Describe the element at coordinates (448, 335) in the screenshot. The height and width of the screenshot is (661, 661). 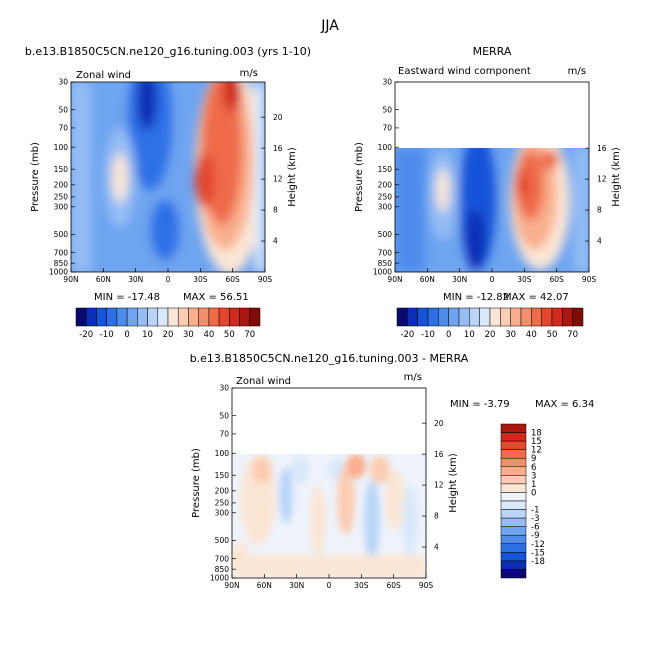
I see `colorbar-label: 0` at that location.